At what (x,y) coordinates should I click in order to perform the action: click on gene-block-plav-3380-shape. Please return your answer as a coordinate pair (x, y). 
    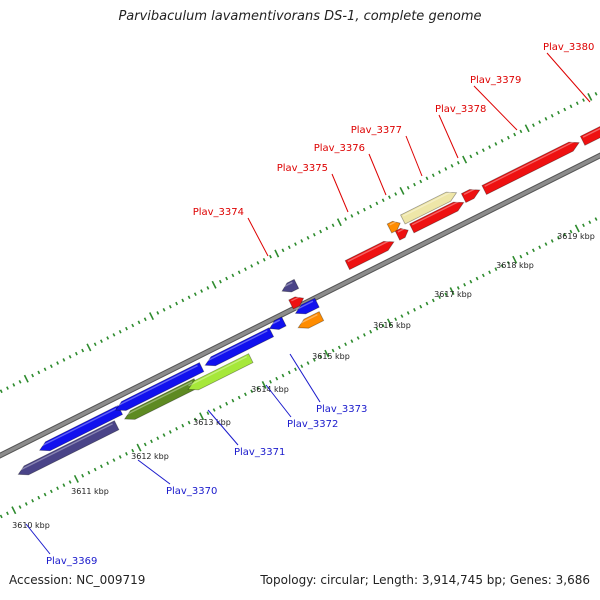
    Looking at the image, I should click on (530, 168).